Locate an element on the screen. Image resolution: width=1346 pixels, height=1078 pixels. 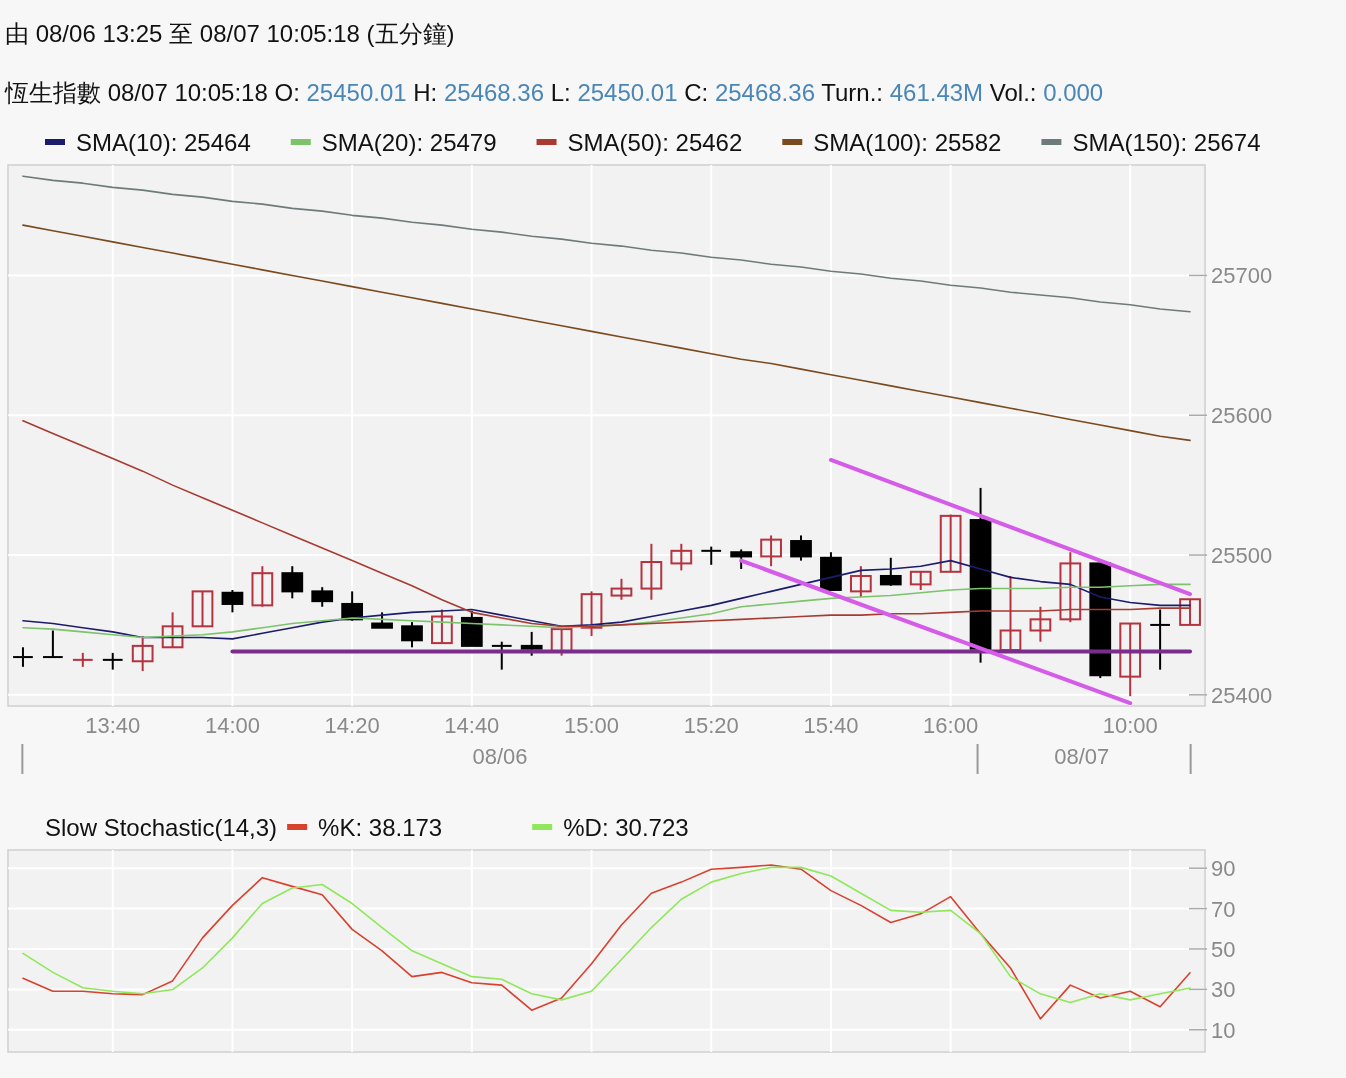
y-tick-label: 70 is located at coordinates (1223, 909).